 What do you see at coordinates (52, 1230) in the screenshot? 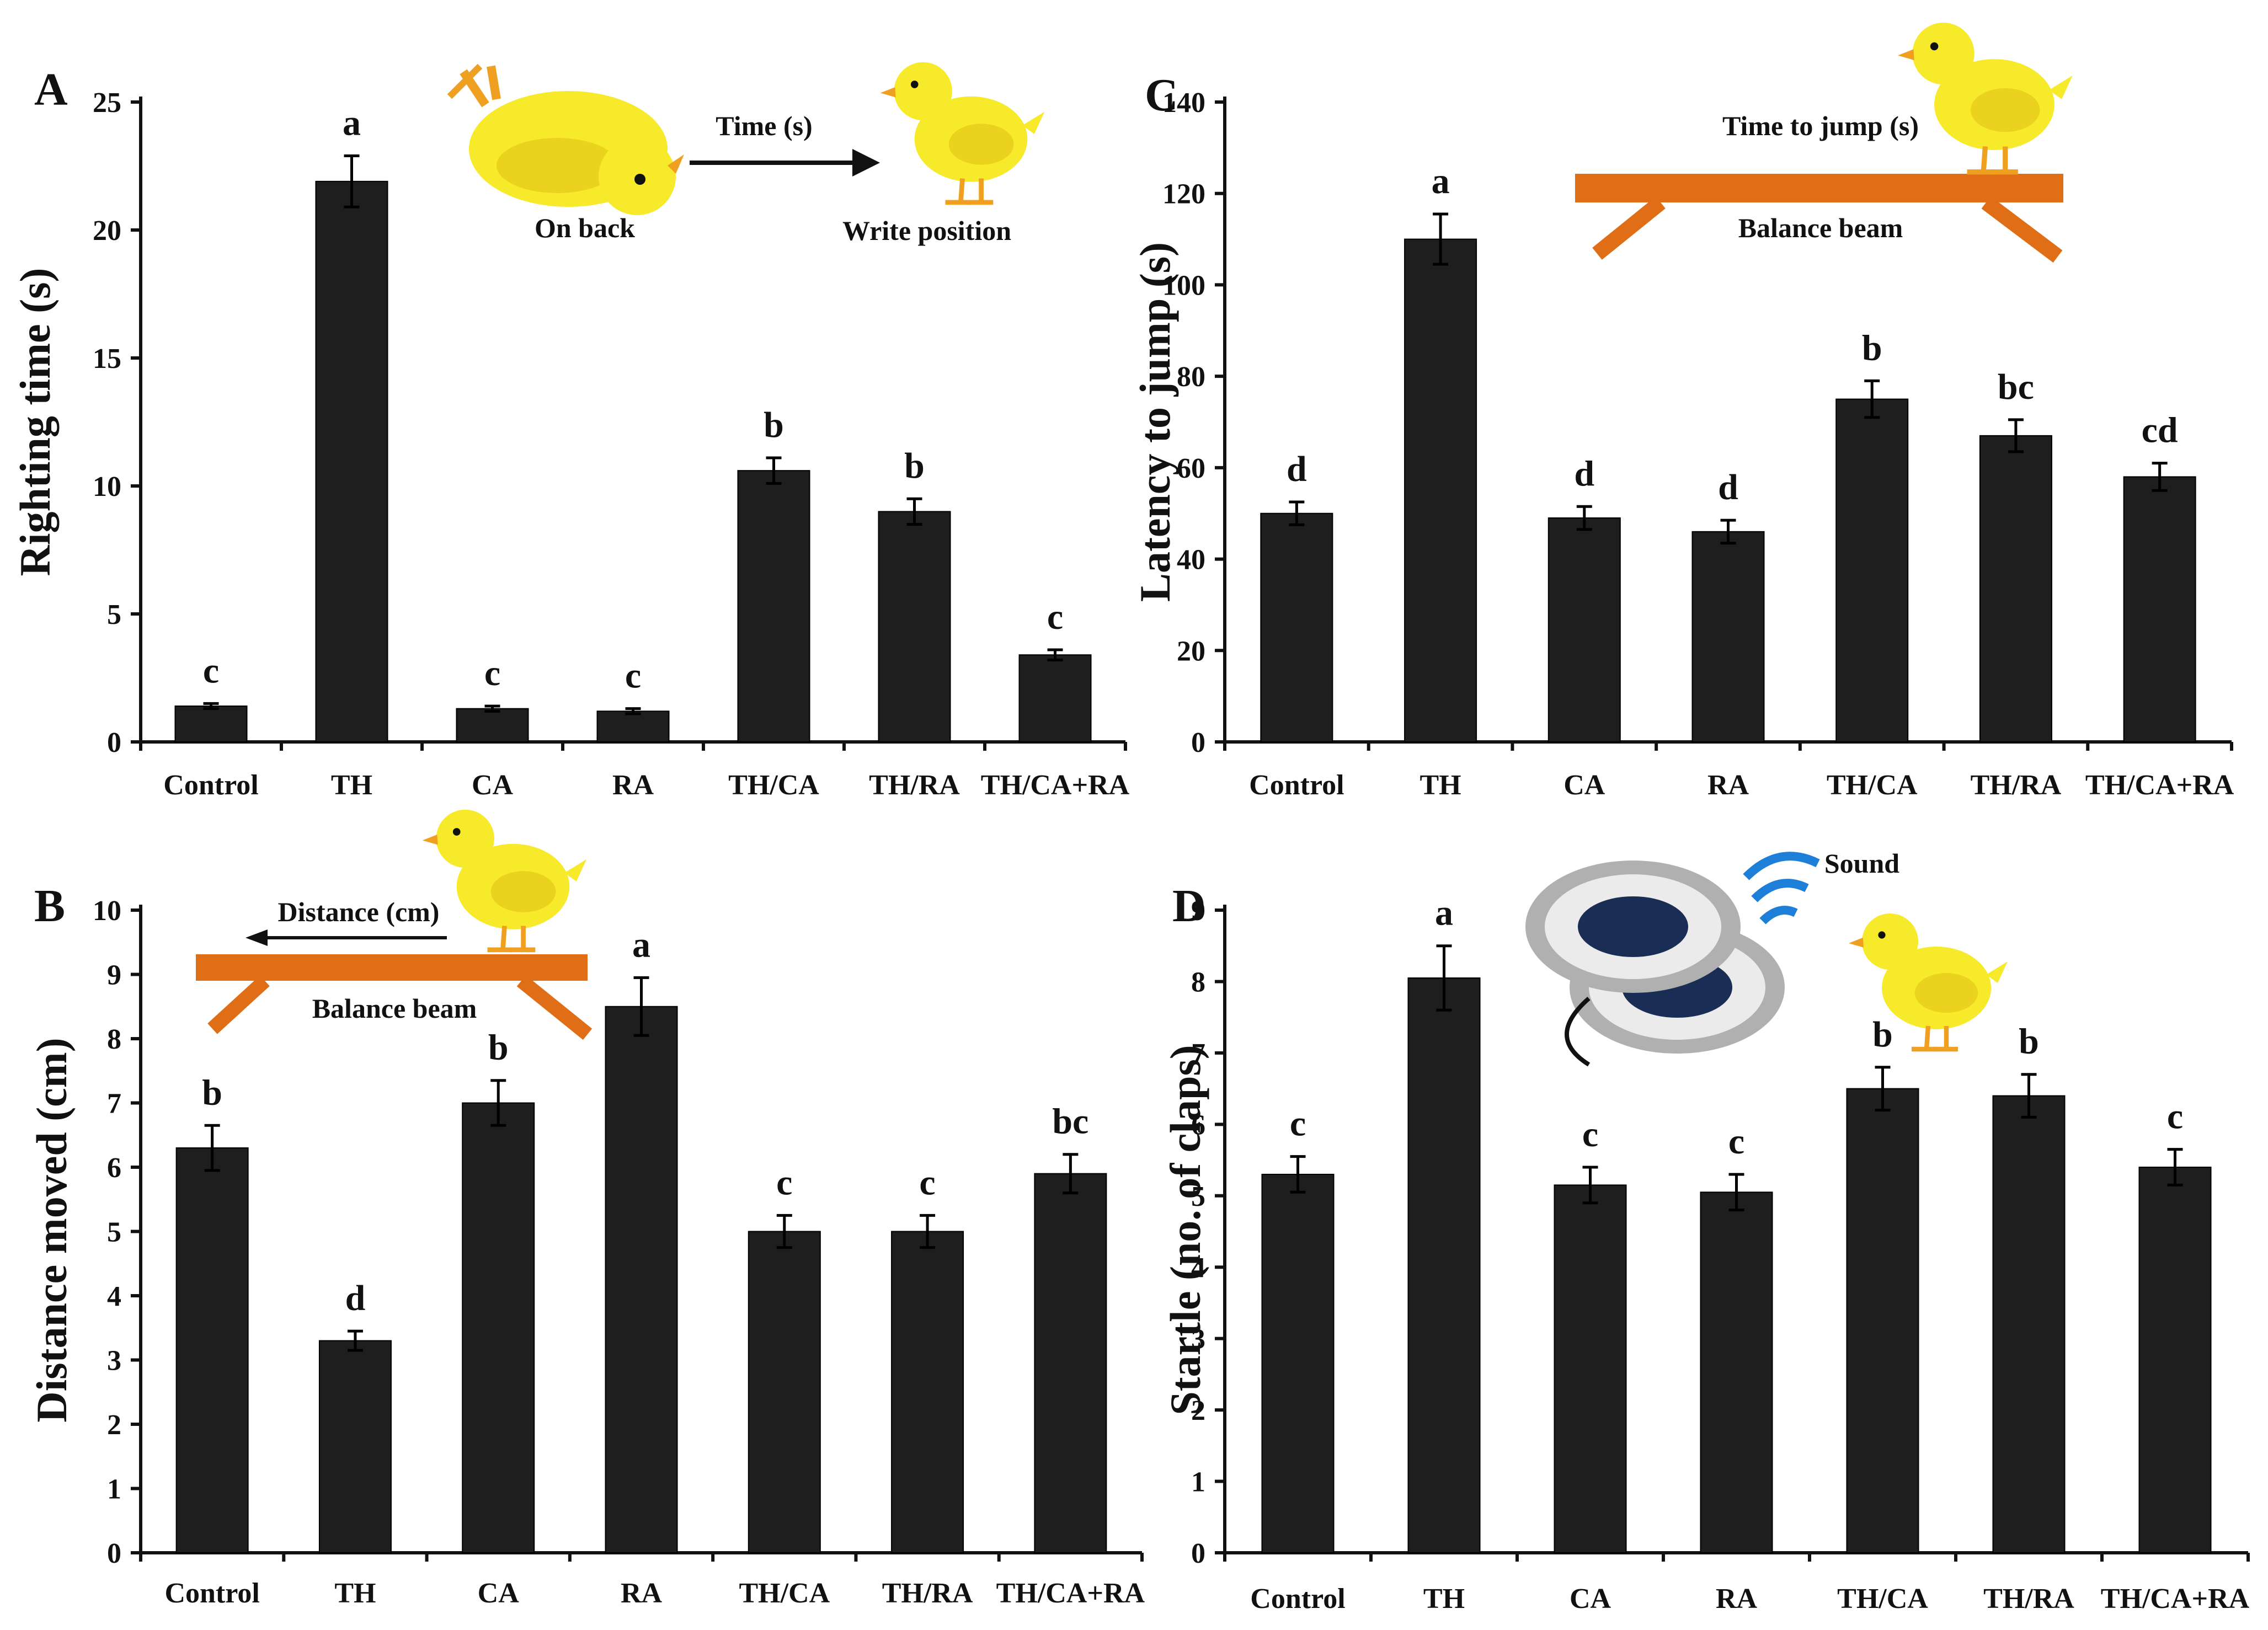
I see `y-axis-title-b: Distance moved (cm)` at bounding box center [52, 1230].